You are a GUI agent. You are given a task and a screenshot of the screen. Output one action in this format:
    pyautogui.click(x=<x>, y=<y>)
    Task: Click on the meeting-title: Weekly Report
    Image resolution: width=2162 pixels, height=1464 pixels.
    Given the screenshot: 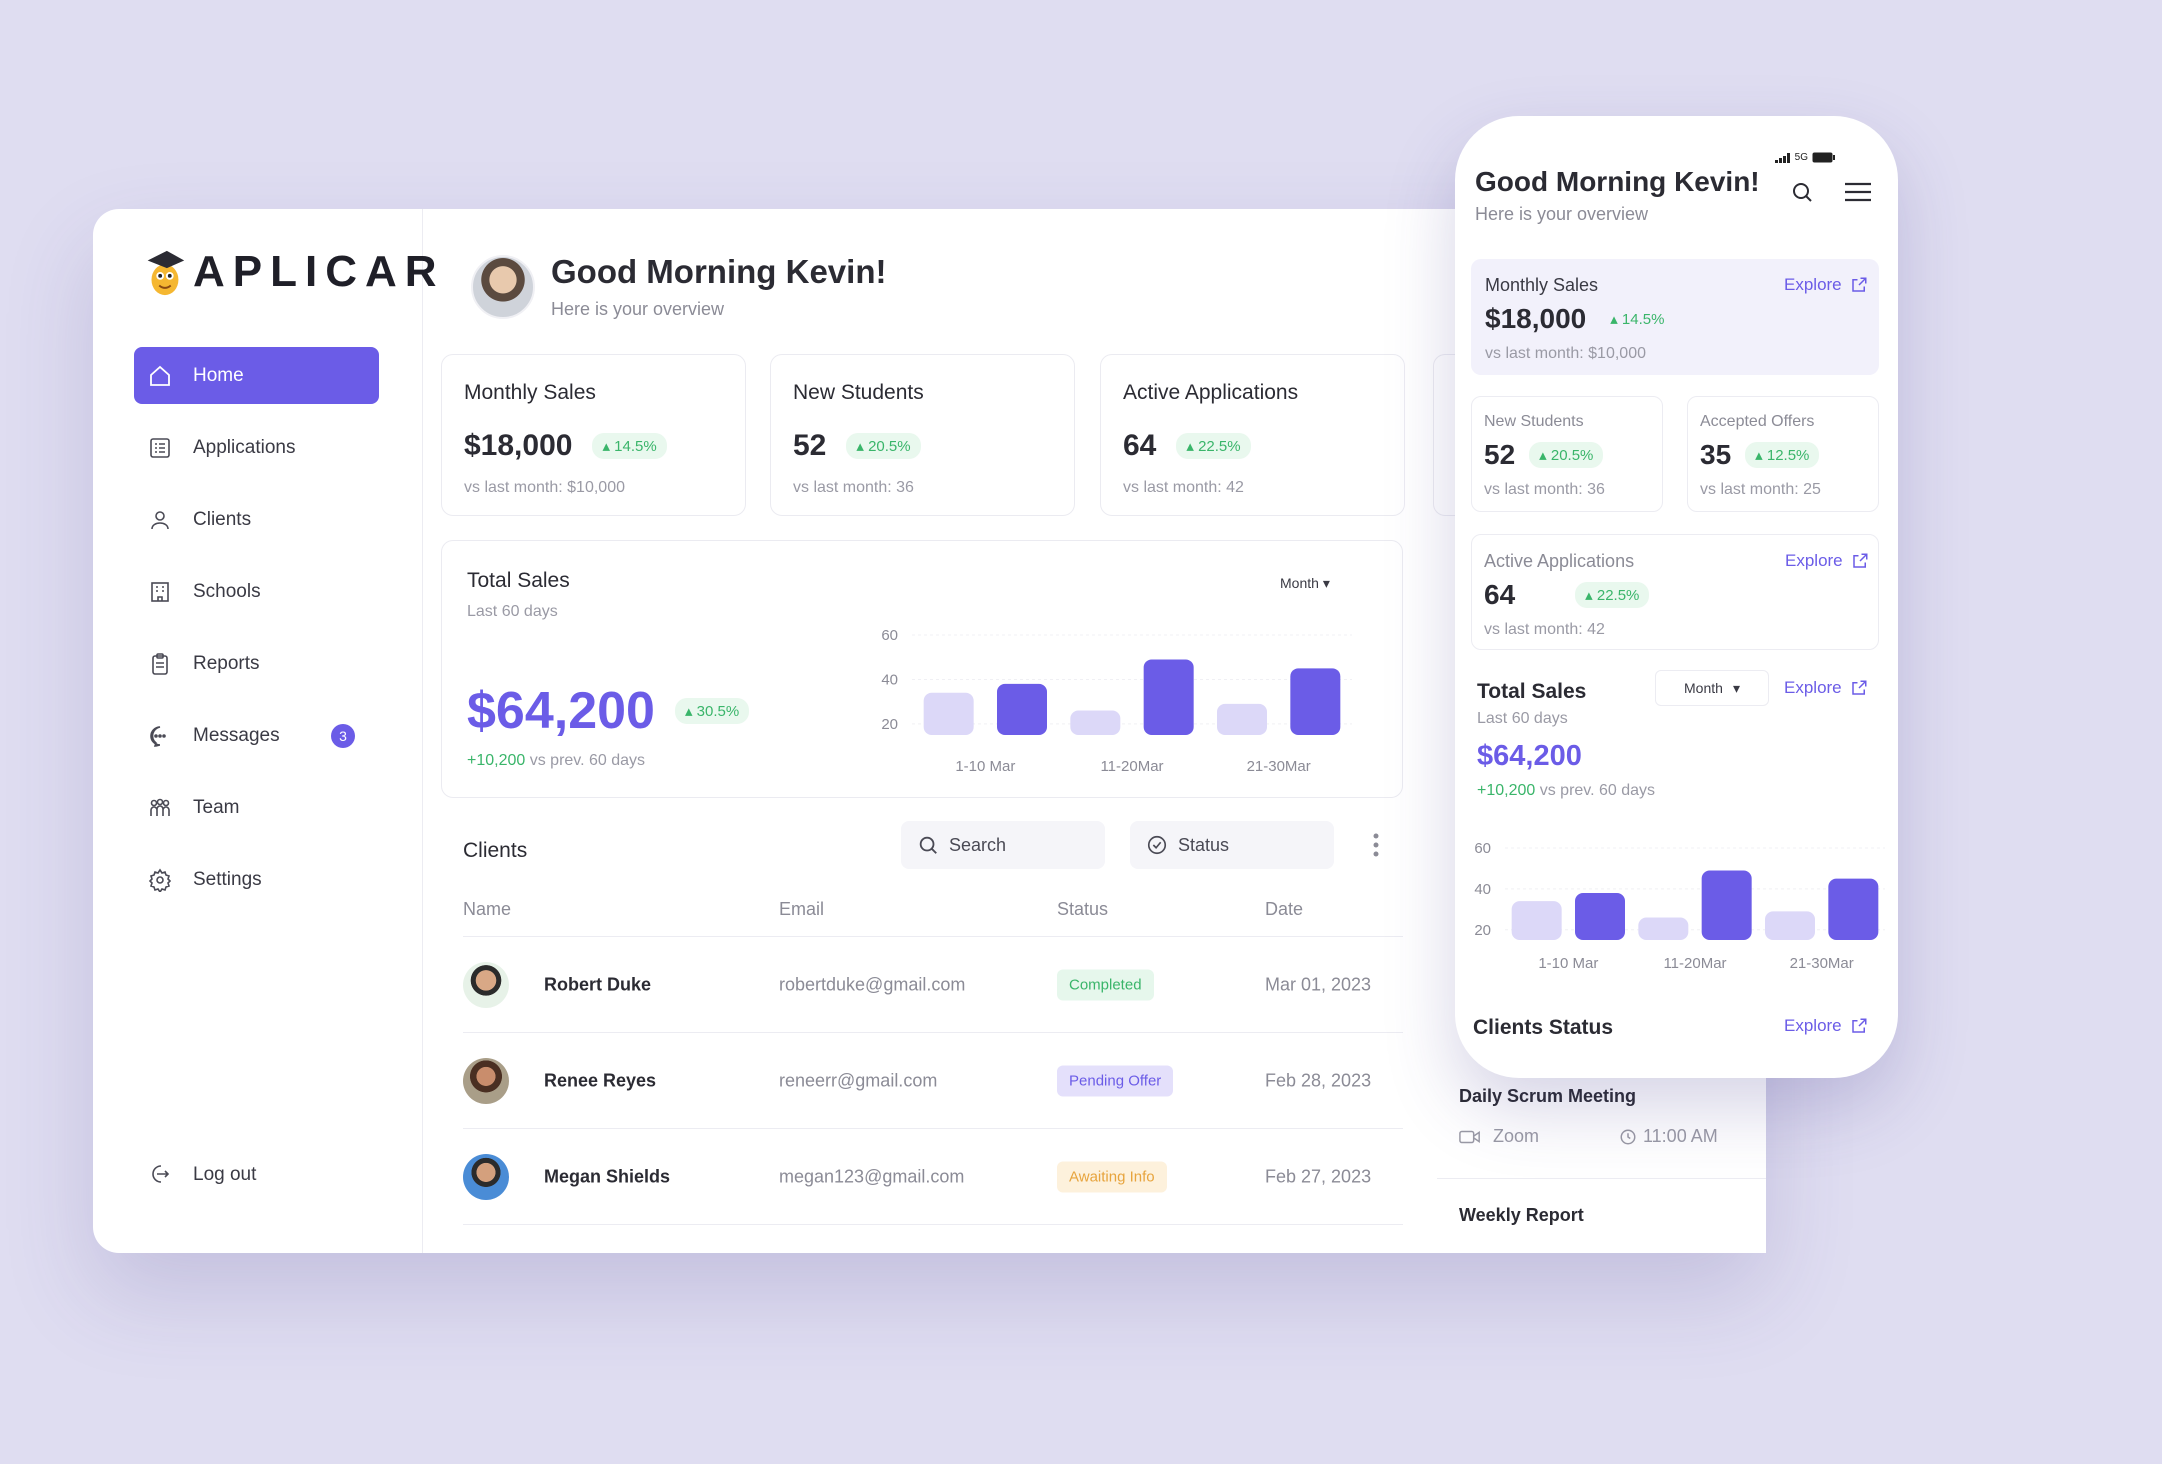 What is the action you would take?
    pyautogui.click(x=1521, y=1215)
    